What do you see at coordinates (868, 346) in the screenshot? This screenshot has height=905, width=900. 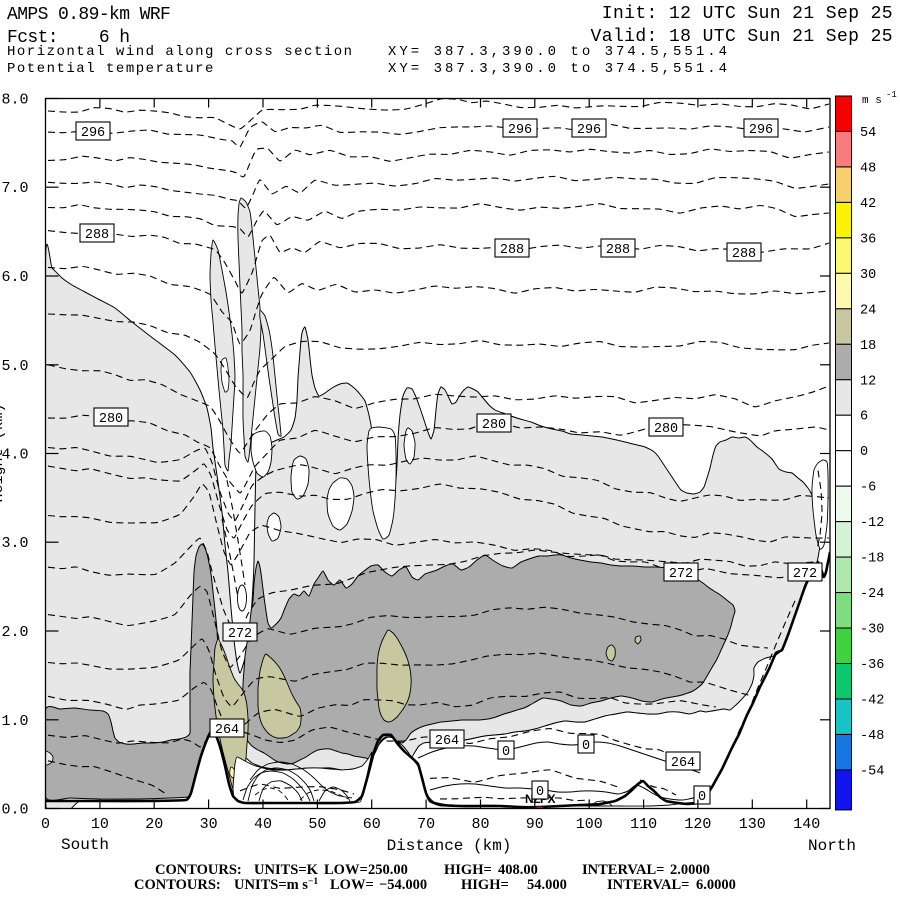 I see `svg-text: 18` at bounding box center [868, 346].